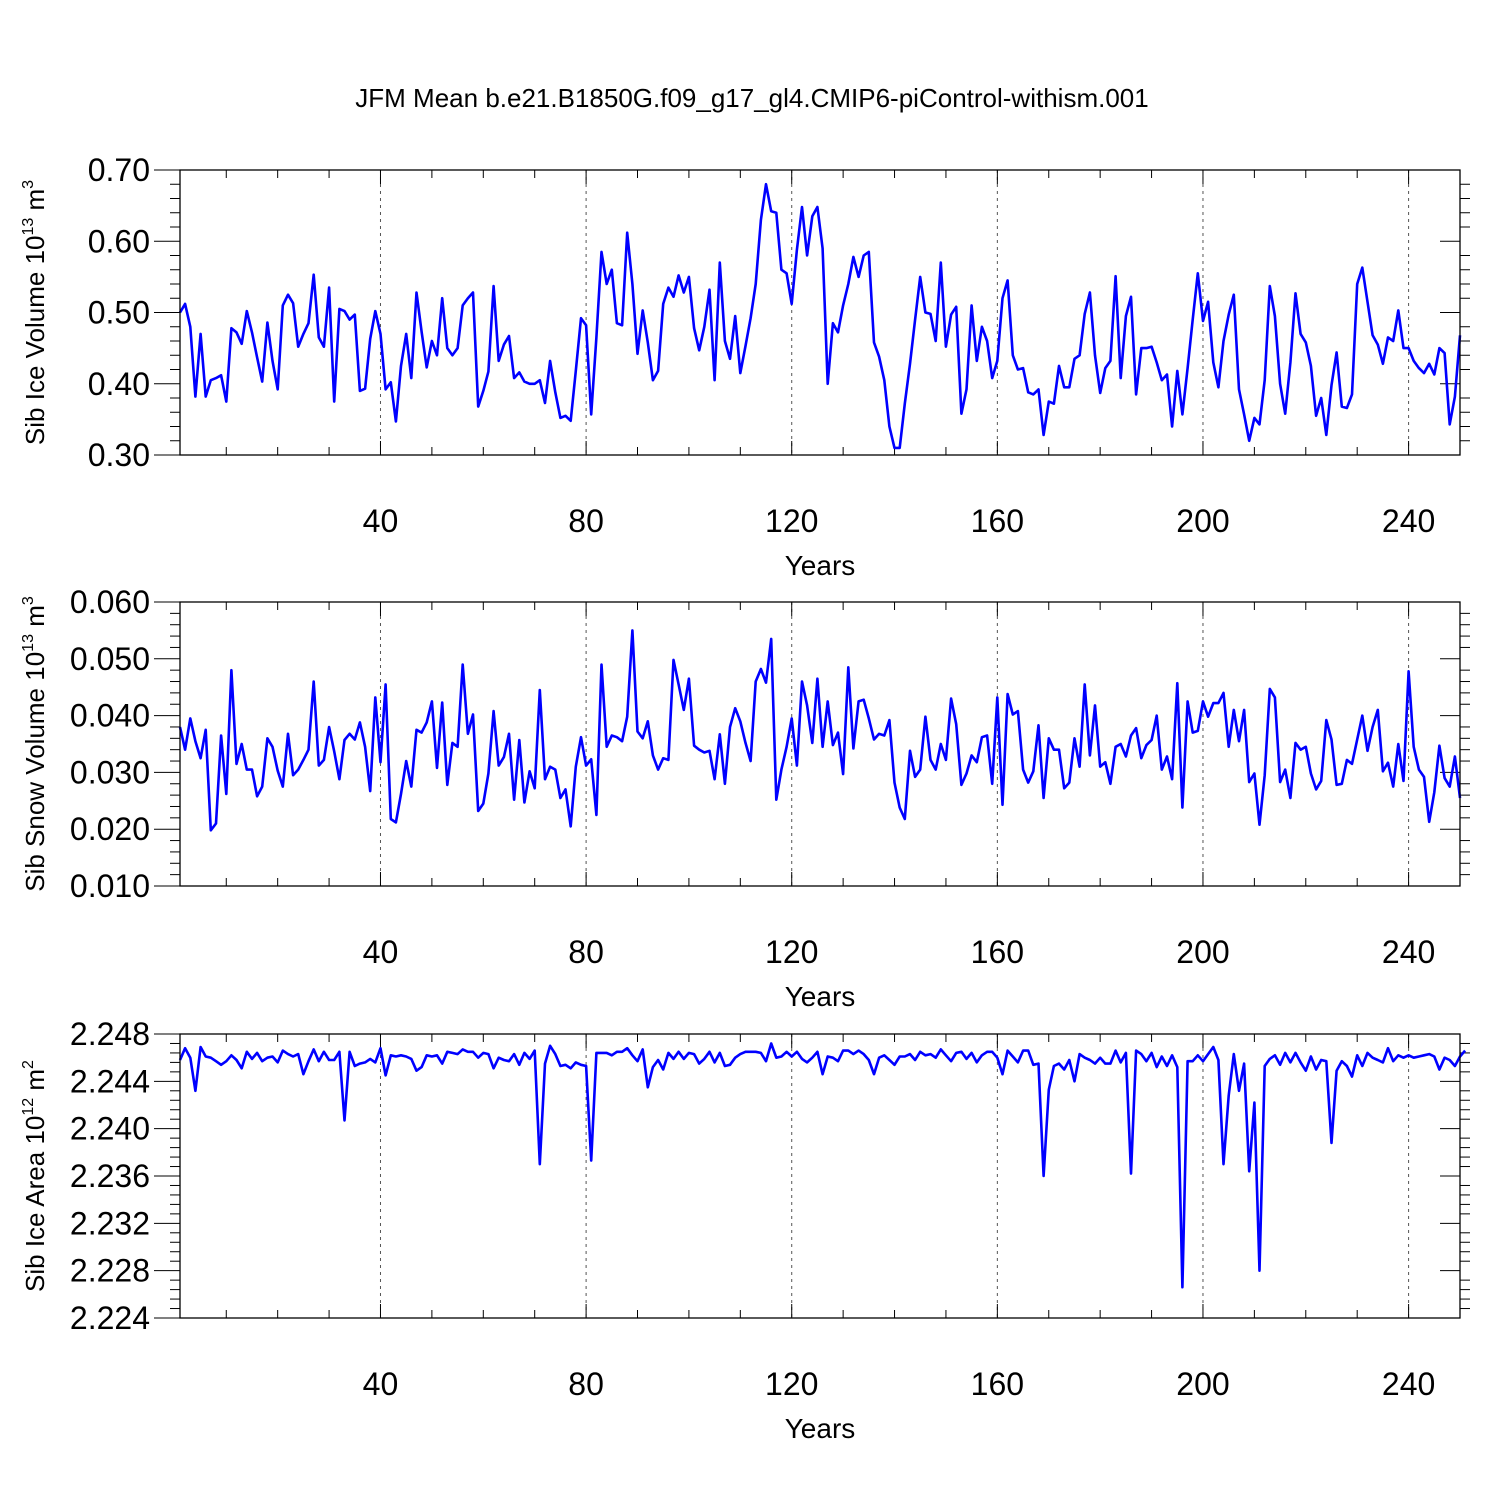  I want to click on y-axis-label: Sib Snow Volume 1013 m3, so click(35, 744).